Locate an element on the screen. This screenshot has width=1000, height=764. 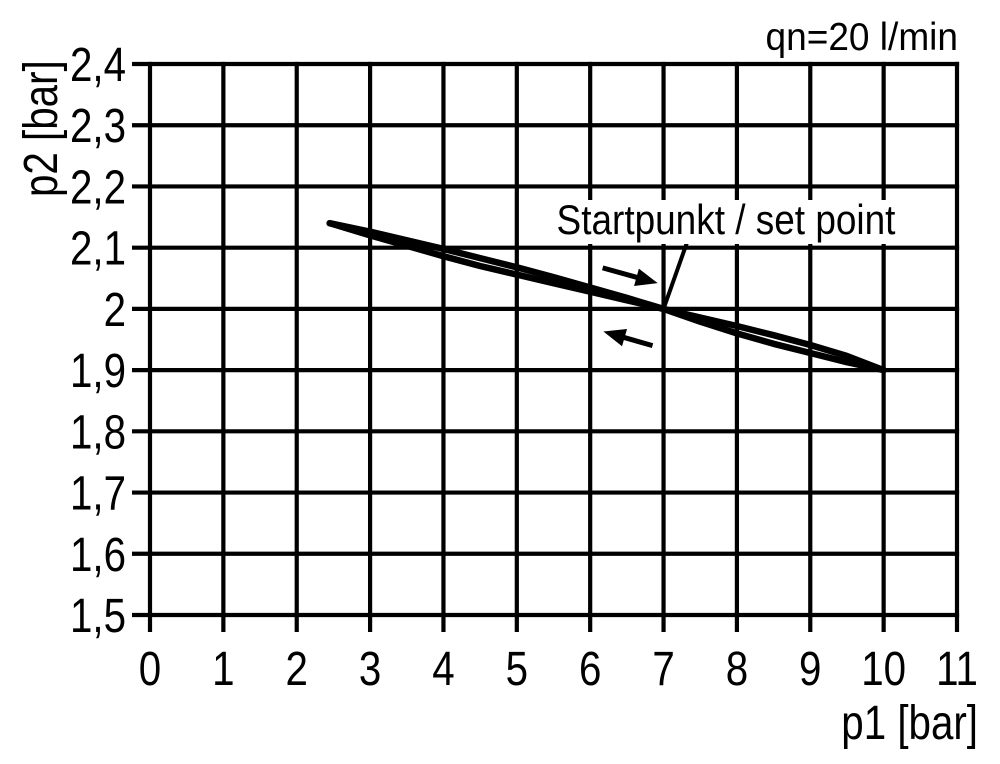
x-tick-label-9: 9 is located at coordinates (810, 669).